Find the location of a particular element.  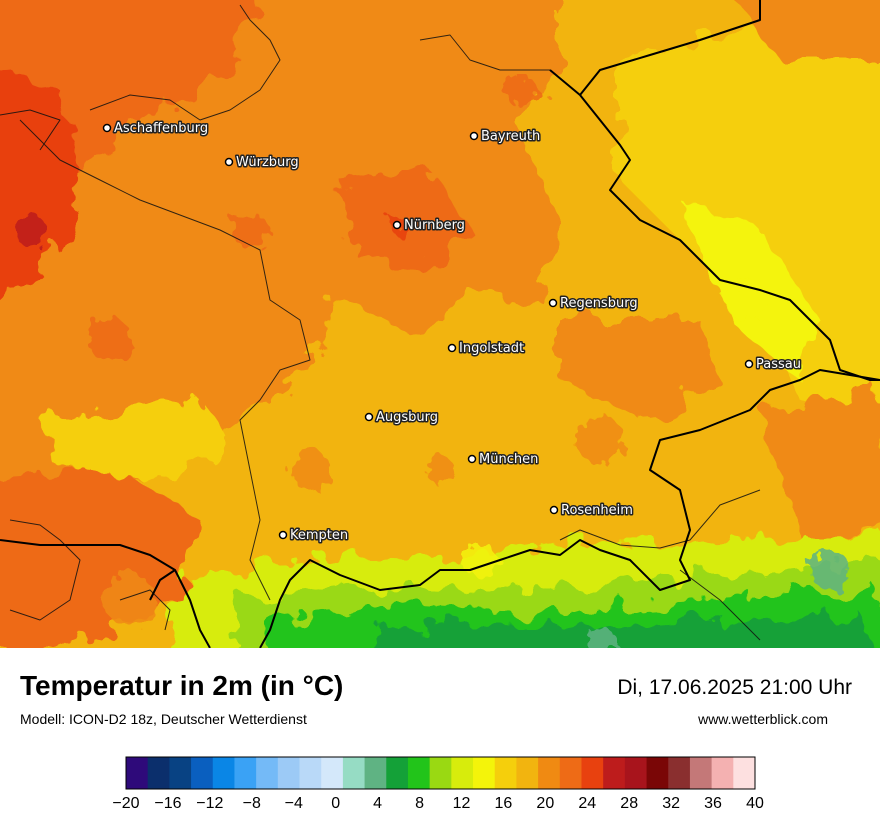

website-link: www.wetterblick.com is located at coordinates (763, 719).